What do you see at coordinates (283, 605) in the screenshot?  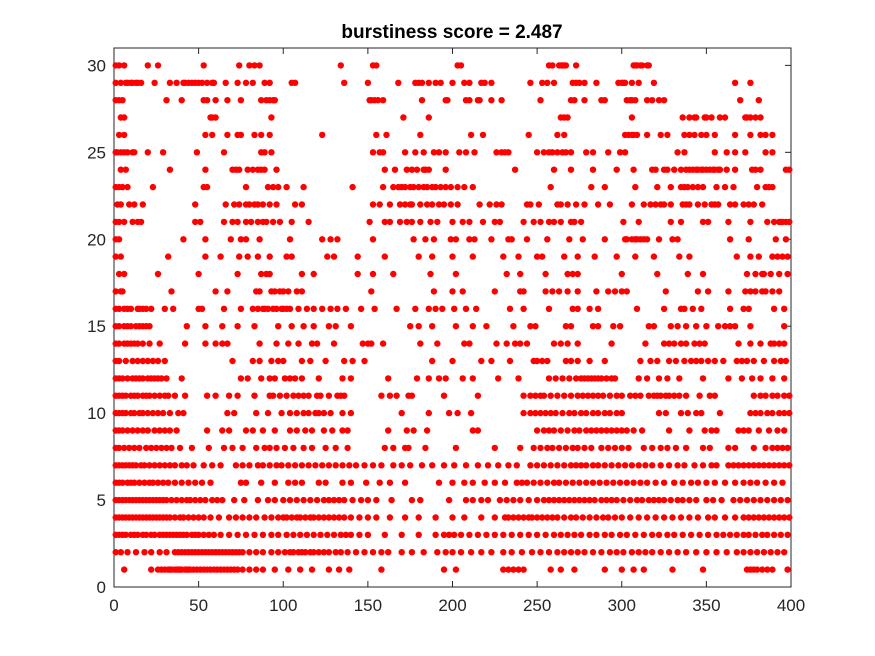 I see `x-tick-label: 100` at bounding box center [283, 605].